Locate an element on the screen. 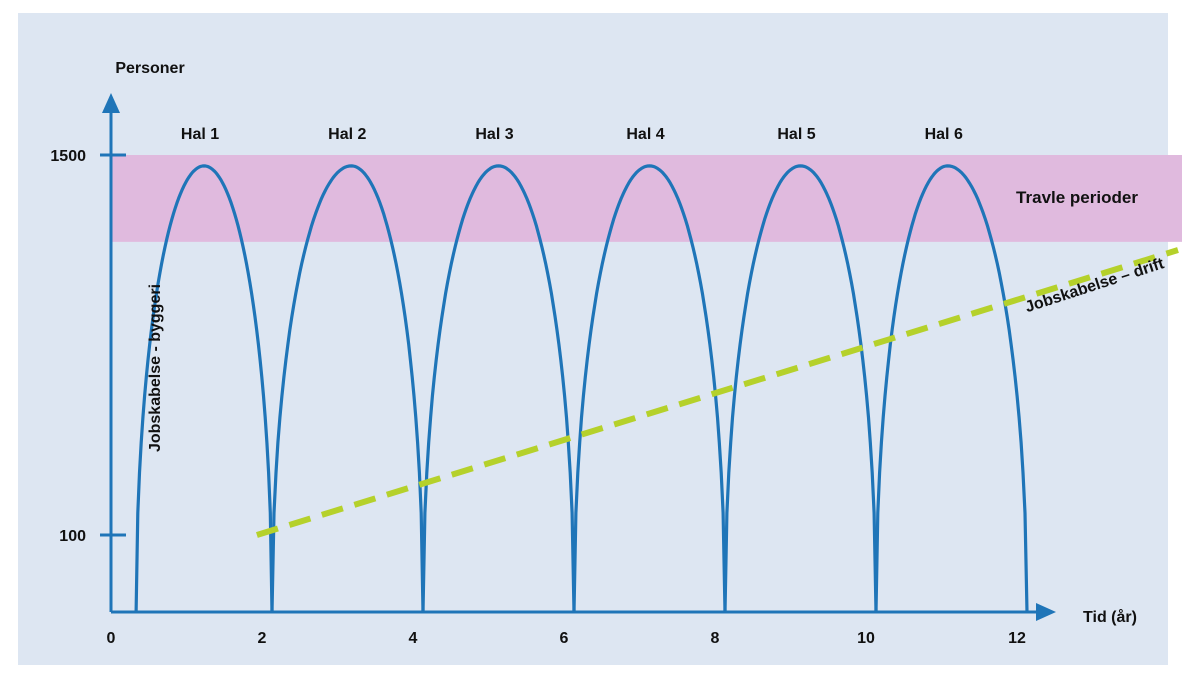  y-tick-label-100: 100 is located at coordinates (72, 536).